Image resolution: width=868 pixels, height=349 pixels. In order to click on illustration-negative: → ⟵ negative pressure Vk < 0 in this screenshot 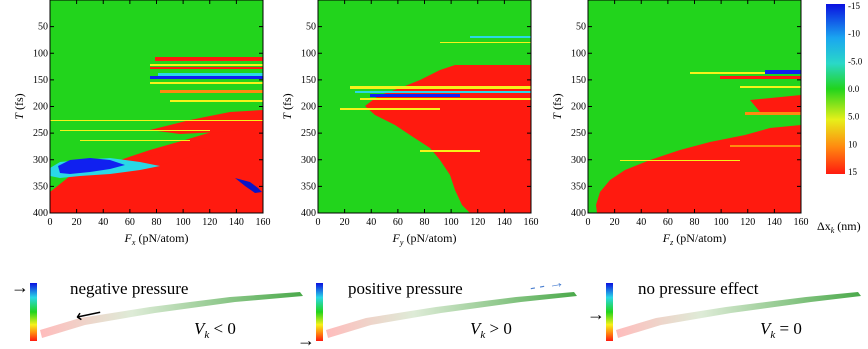, I will do `click(157, 309)`.